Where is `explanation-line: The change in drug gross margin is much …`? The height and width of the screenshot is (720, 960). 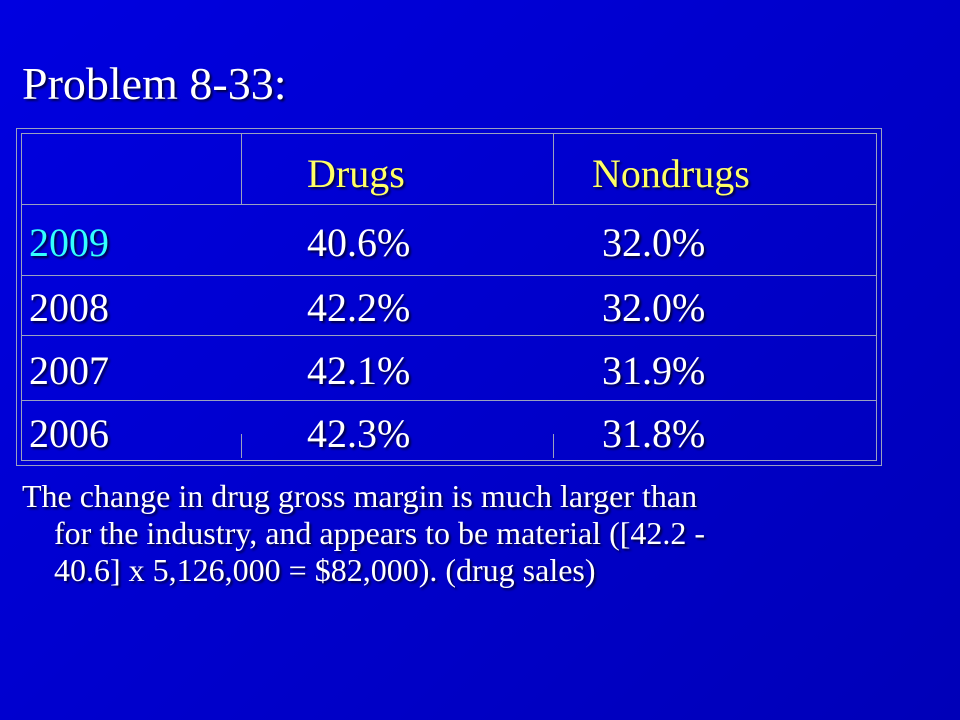
explanation-line: The change in drug gross margin is much … is located at coordinates (360, 496).